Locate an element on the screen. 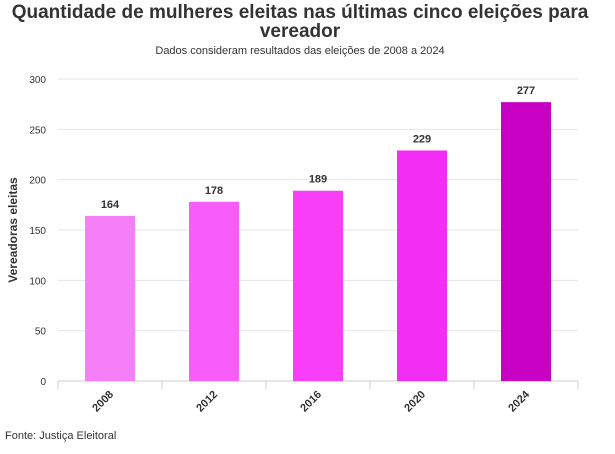 The image size is (615, 454). data-label-2024: 277 is located at coordinates (526, 91).